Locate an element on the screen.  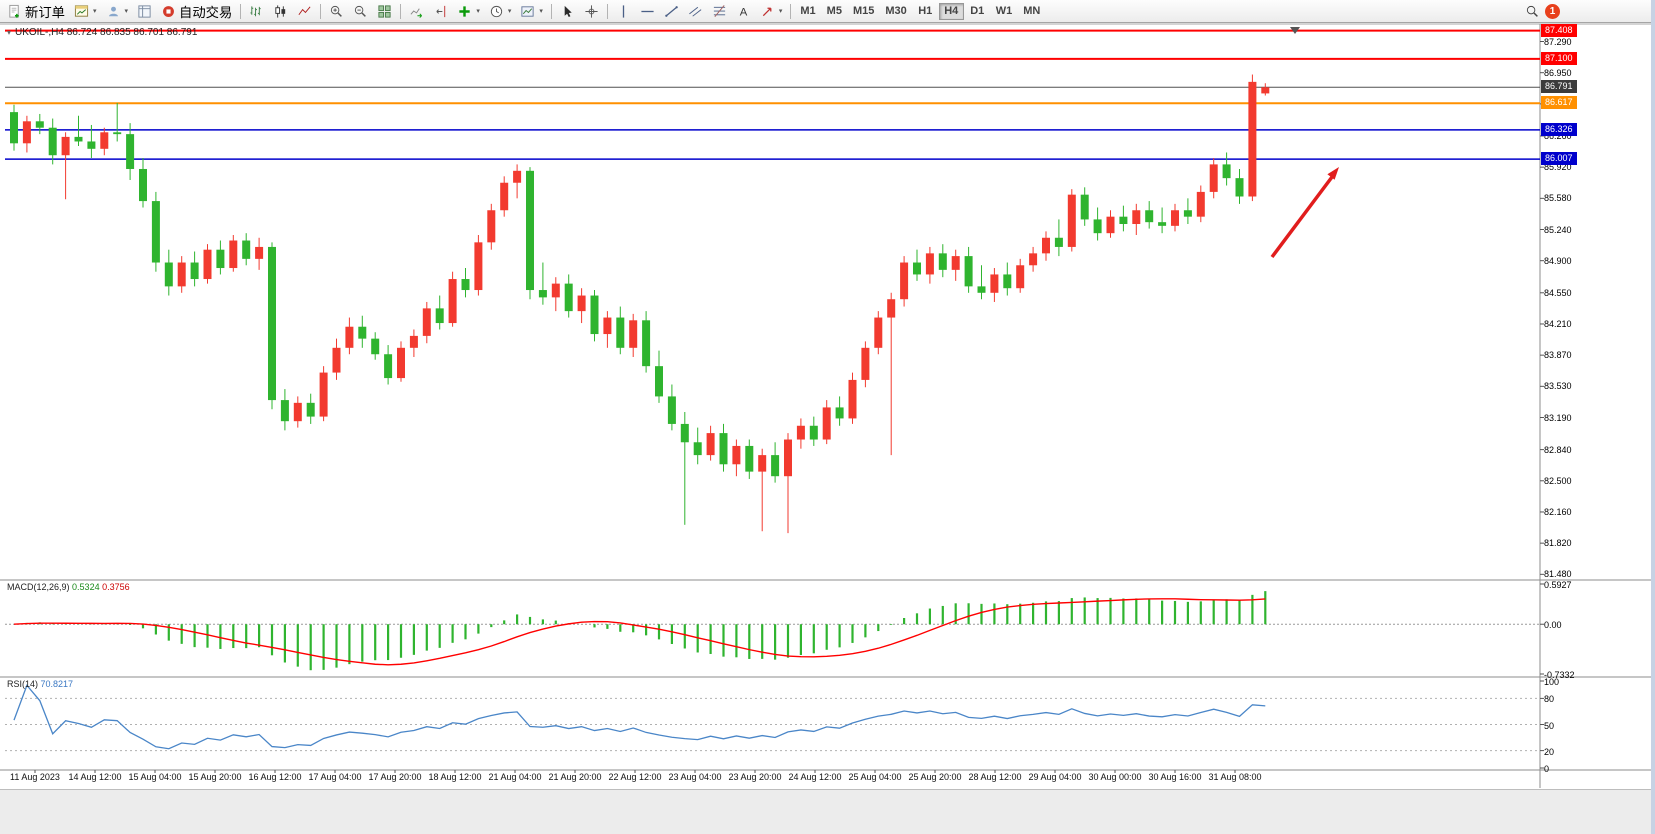
cursor-icon is located at coordinates (568, 11).